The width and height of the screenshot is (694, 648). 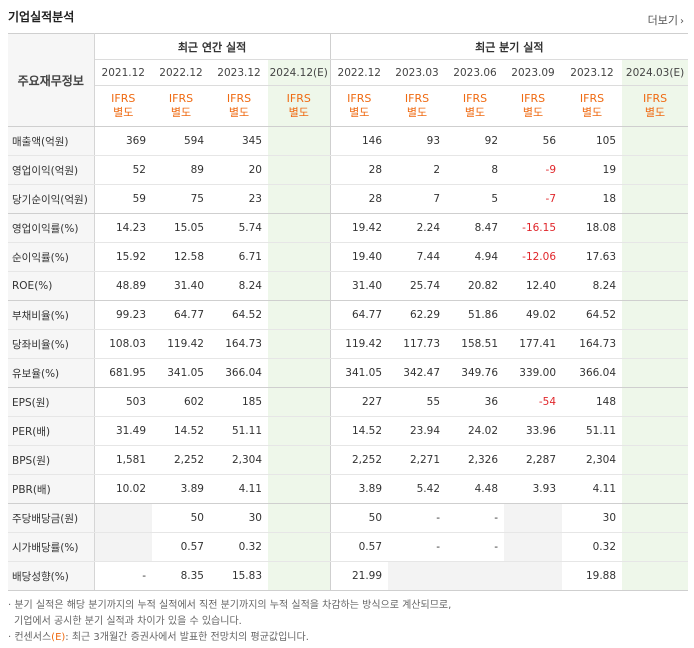 I want to click on data-cell: 19.88, so click(x=592, y=576).